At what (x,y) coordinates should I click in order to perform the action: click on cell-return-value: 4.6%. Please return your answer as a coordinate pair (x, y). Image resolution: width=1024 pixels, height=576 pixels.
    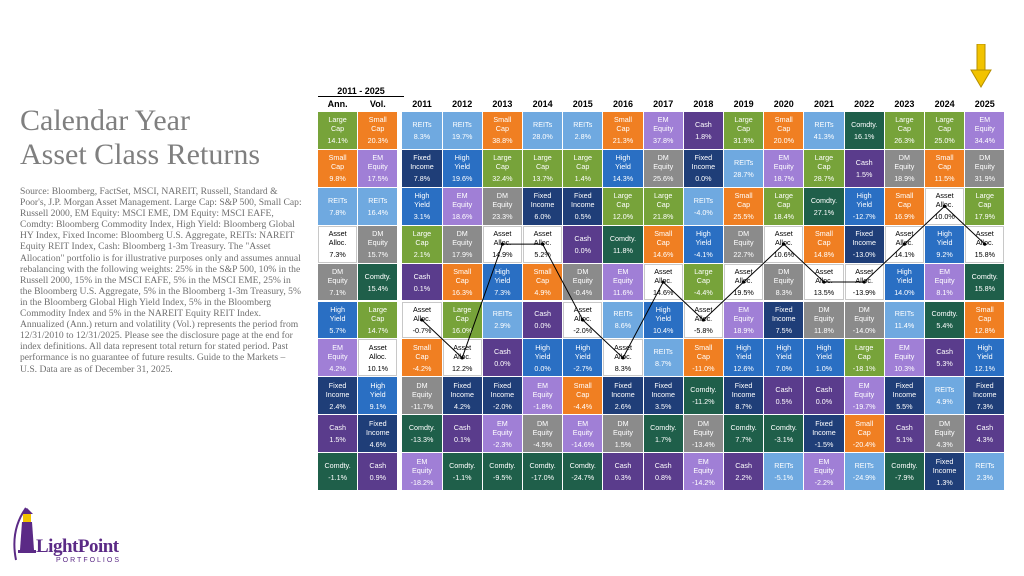
    Looking at the image, I should click on (377, 444).